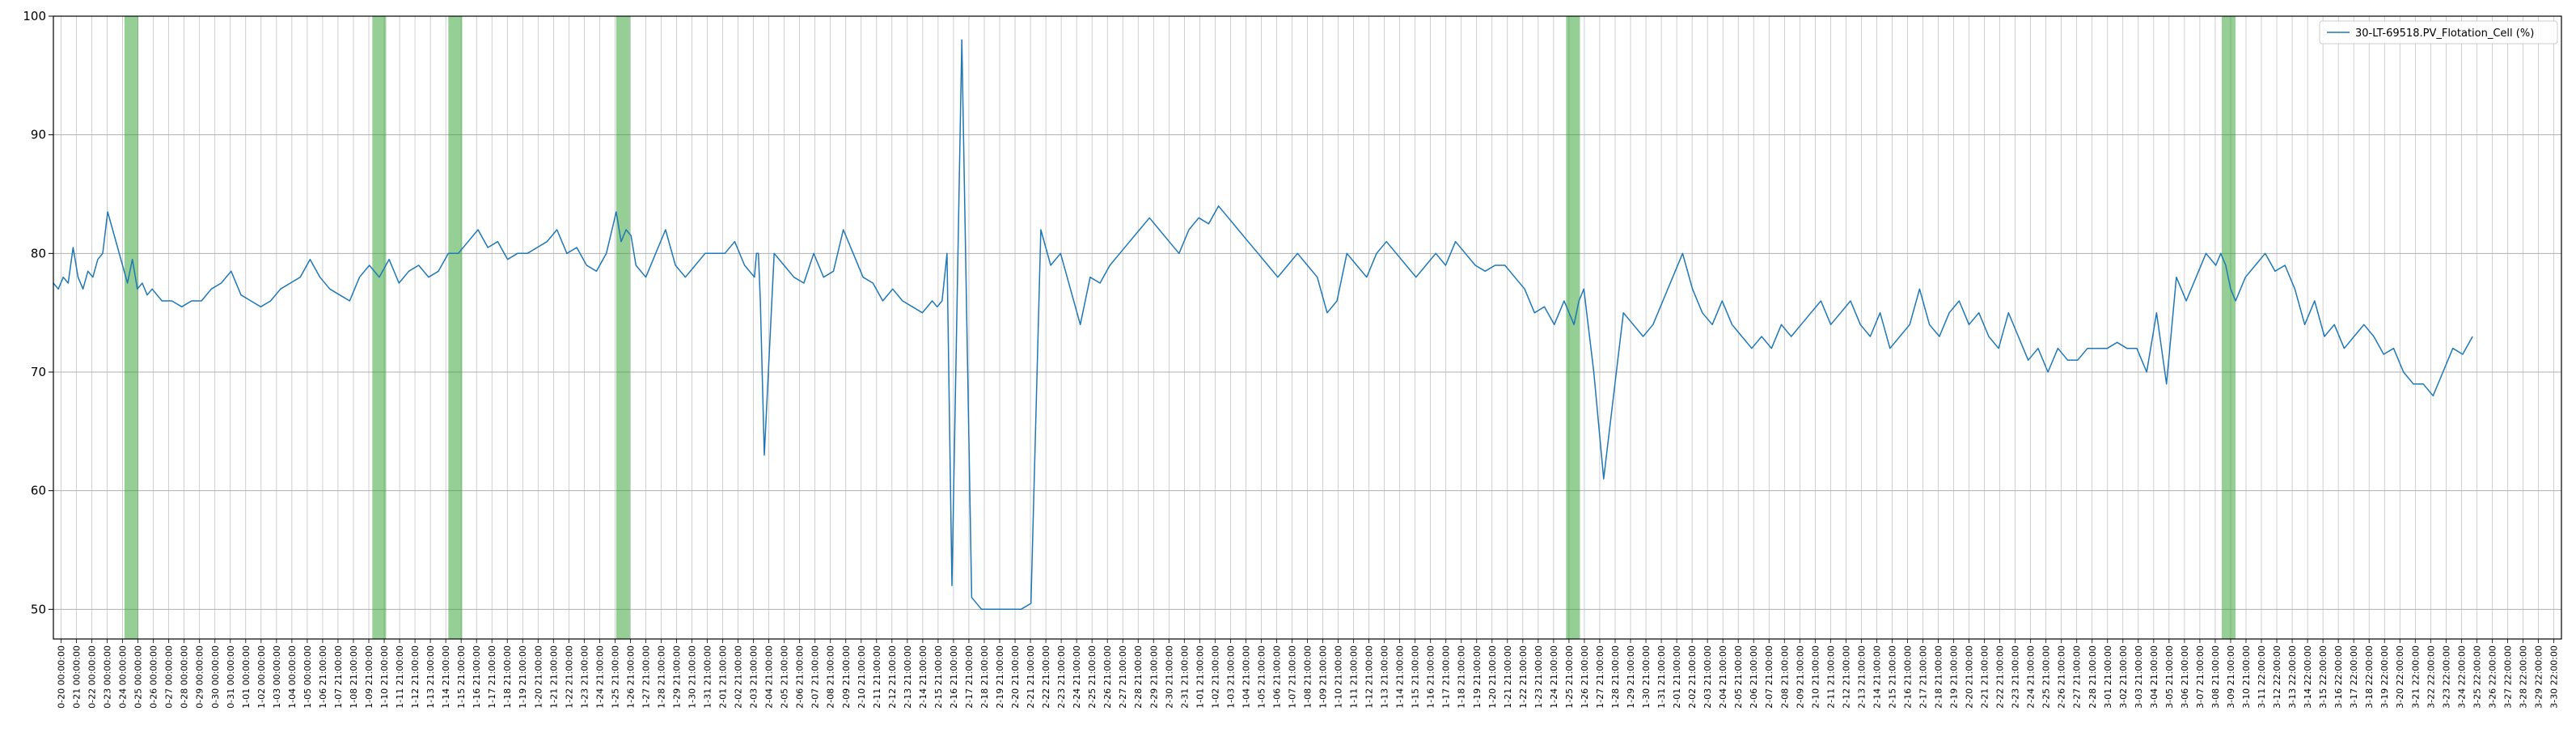 Image resolution: width=2576 pixels, height=732 pixels. What do you see at coordinates (569, 677) in the screenshot?
I see `x-tick-label: 1-22 21:00:00` at bounding box center [569, 677].